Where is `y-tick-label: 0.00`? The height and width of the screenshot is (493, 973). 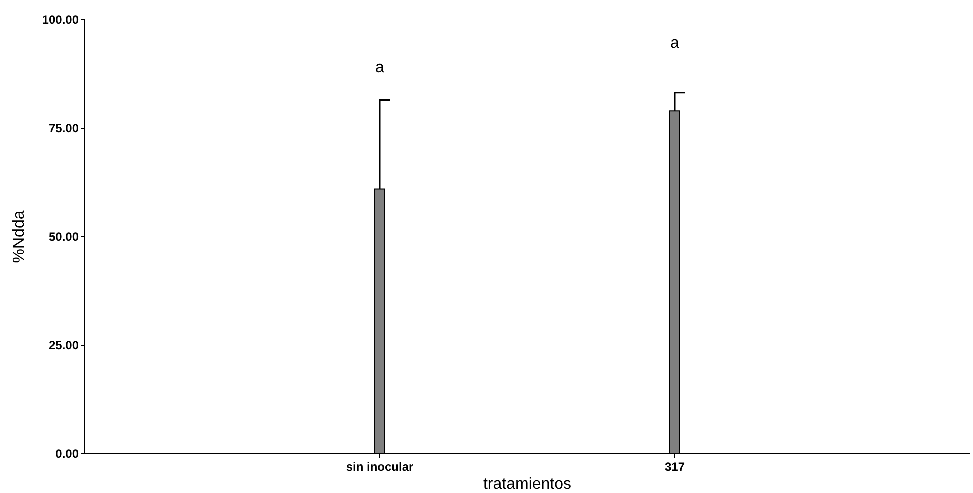
y-tick-label: 0.00 is located at coordinates (68, 454).